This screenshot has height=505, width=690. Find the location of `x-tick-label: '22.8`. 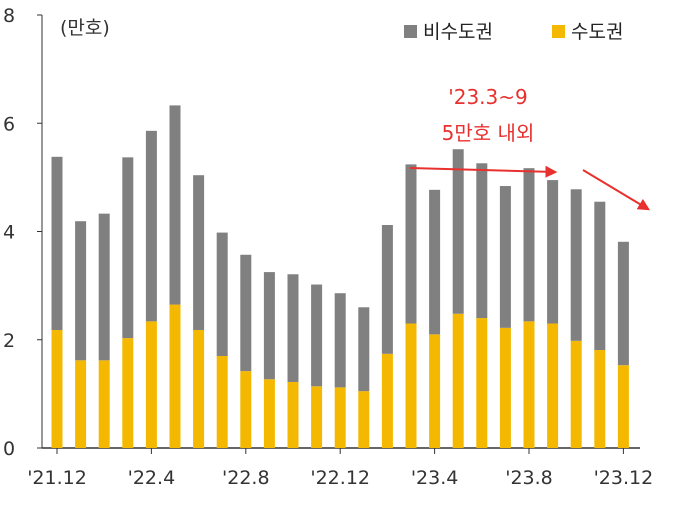

x-tick-label: '22.8 is located at coordinates (246, 478).